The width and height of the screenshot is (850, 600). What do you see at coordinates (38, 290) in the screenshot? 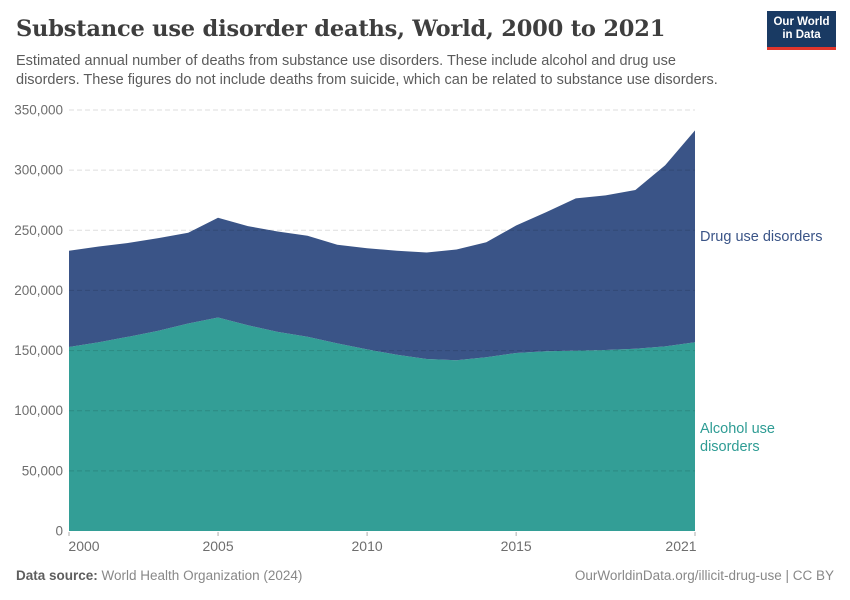
I see `y-axis-tick-label: 200,000` at bounding box center [38, 290].